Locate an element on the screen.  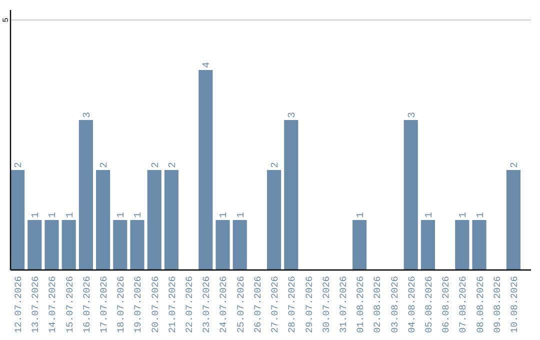
x-tick-label: 20.07.2026 is located at coordinates (155, 305).